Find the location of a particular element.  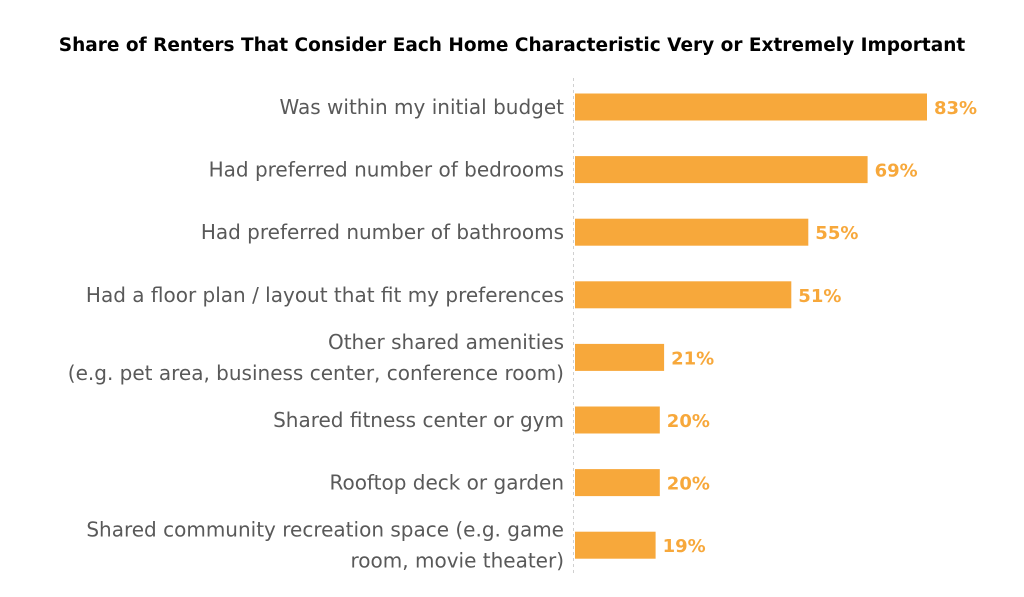

category-label-1: Was within my initial budget is located at coordinates (422, 107).